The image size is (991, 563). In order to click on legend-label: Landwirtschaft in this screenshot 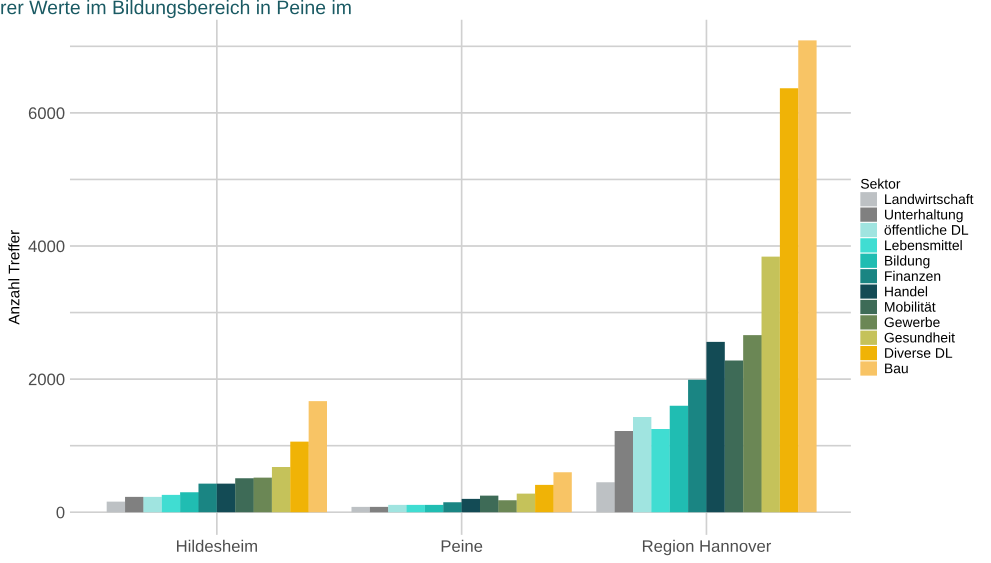, I will do `click(929, 199)`.